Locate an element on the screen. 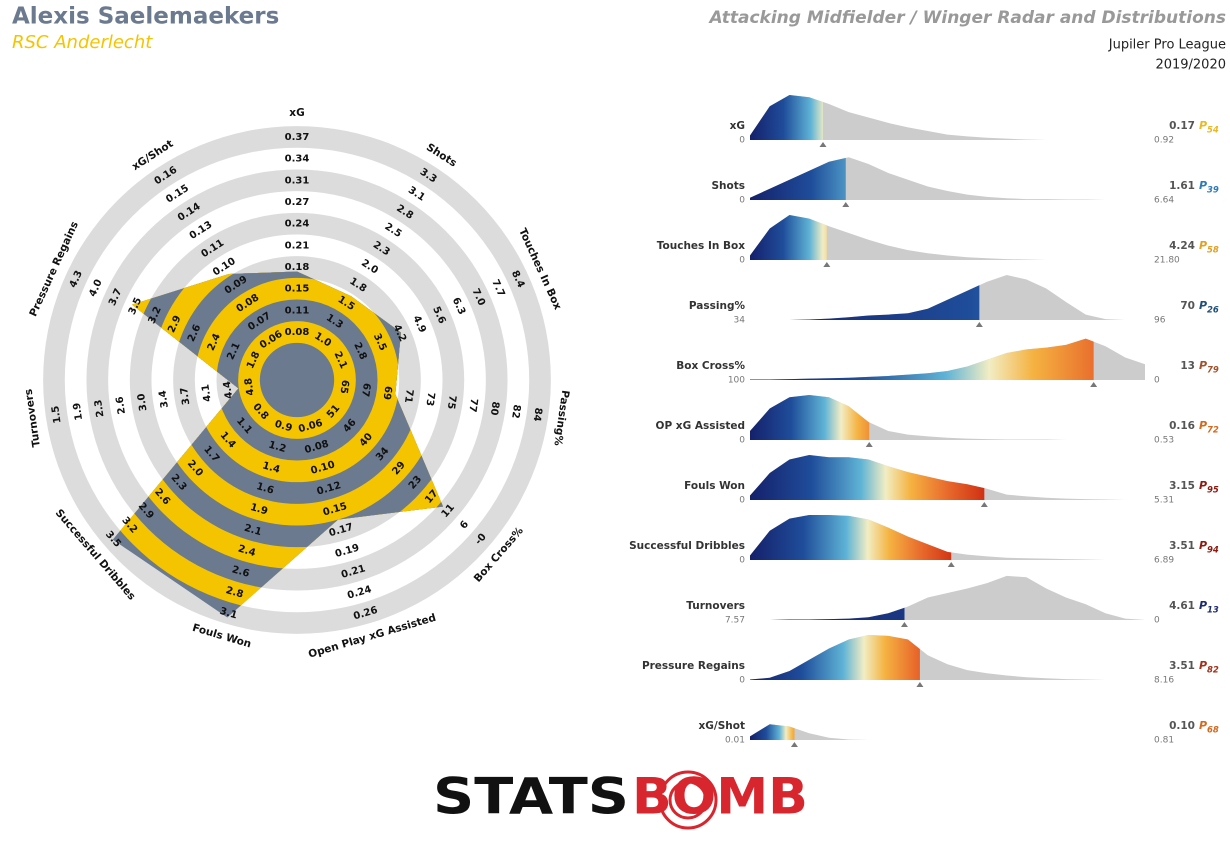 Image resolution: width=1230 pixels, height=850 pixels. row-label: OP xG Assisted is located at coordinates (700, 426).